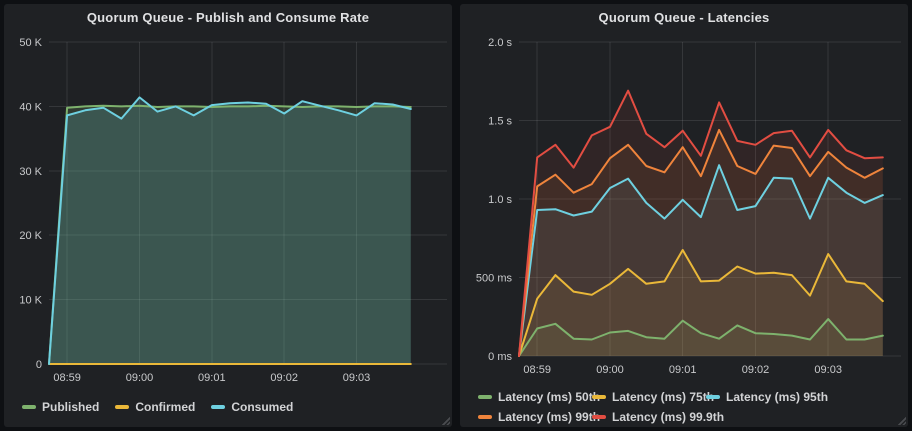  Describe the element at coordinates (262, 407) in the screenshot. I see `legend-label: Consumed` at that location.